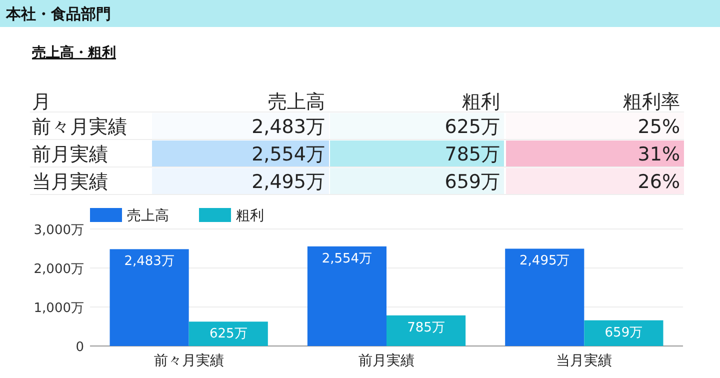  Describe the element at coordinates (59, 308) in the screenshot. I see `y-tick-label: 1,000万` at that location.